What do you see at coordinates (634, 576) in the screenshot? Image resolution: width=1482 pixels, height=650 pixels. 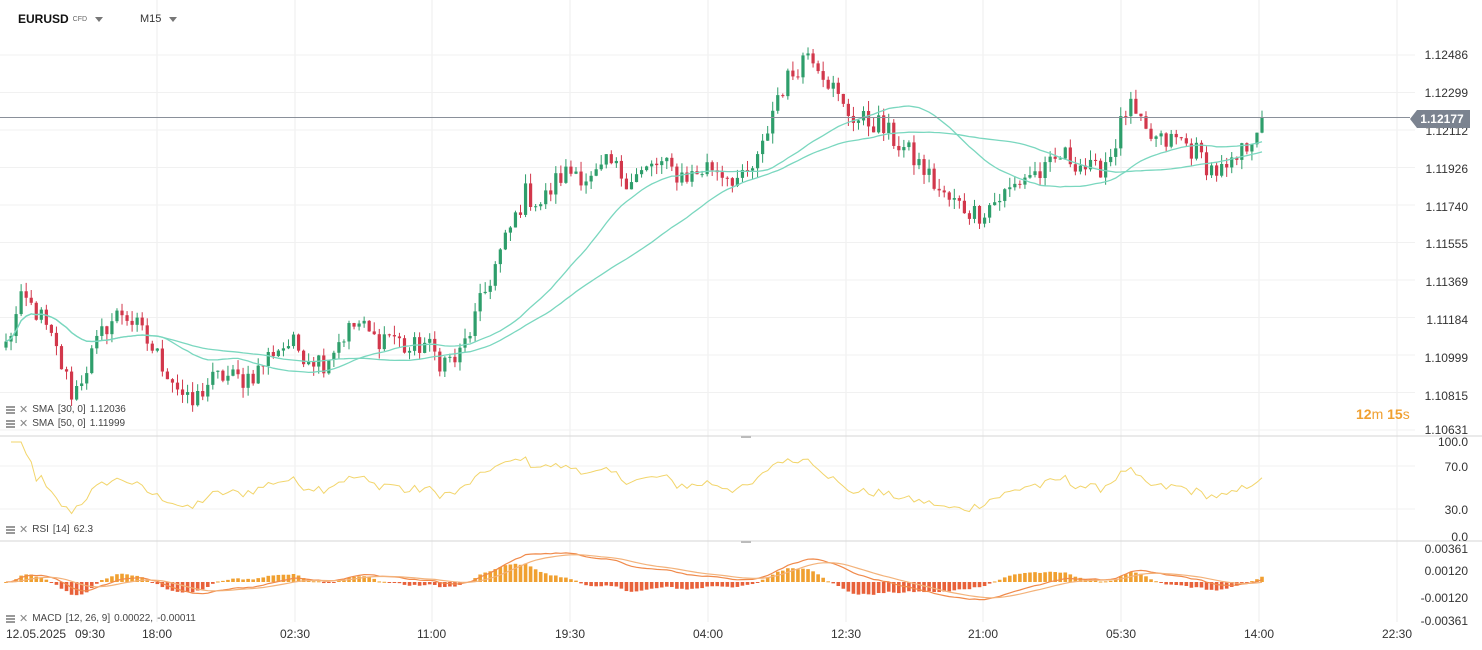 I see `macd-line` at bounding box center [634, 576].